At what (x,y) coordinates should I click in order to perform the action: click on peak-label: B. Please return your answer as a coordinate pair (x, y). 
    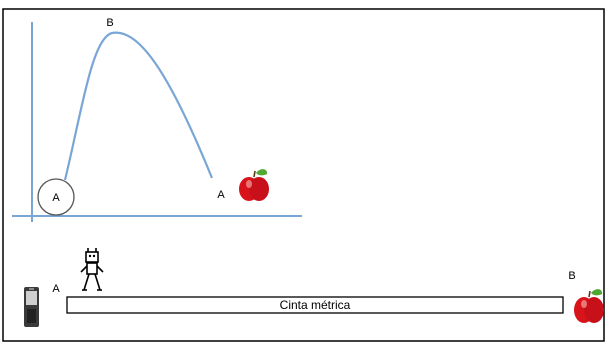
    Looking at the image, I should click on (109, 23).